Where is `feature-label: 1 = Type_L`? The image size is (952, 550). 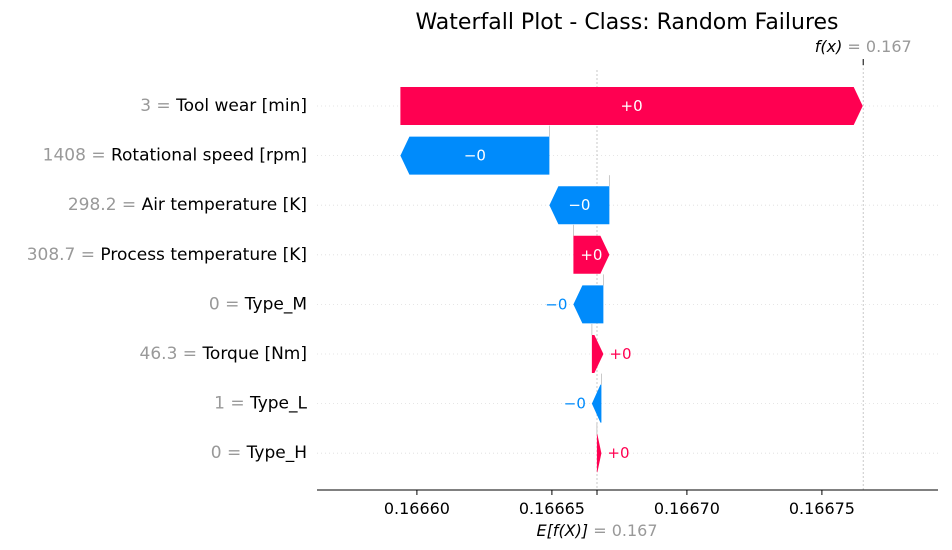
feature-label: 1 = Type_L is located at coordinates (260, 404).